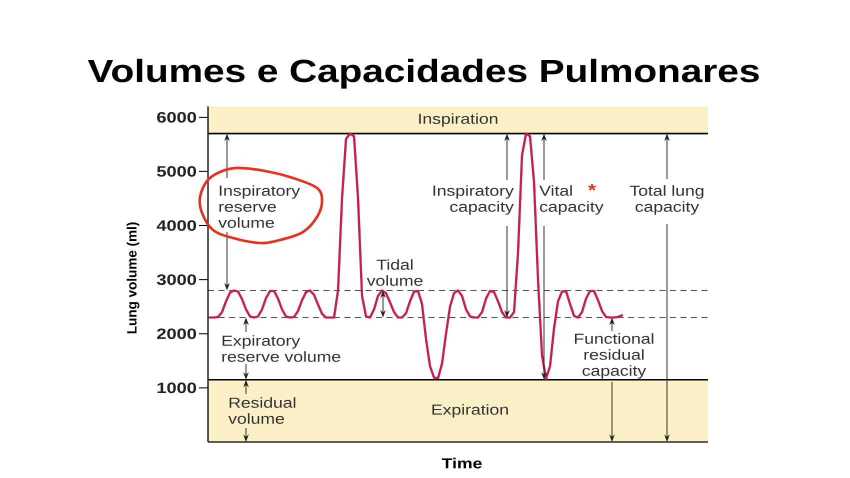 This screenshot has height=478, width=850. What do you see at coordinates (458, 120) in the screenshot?
I see `band-label: Inspiration` at bounding box center [458, 120].